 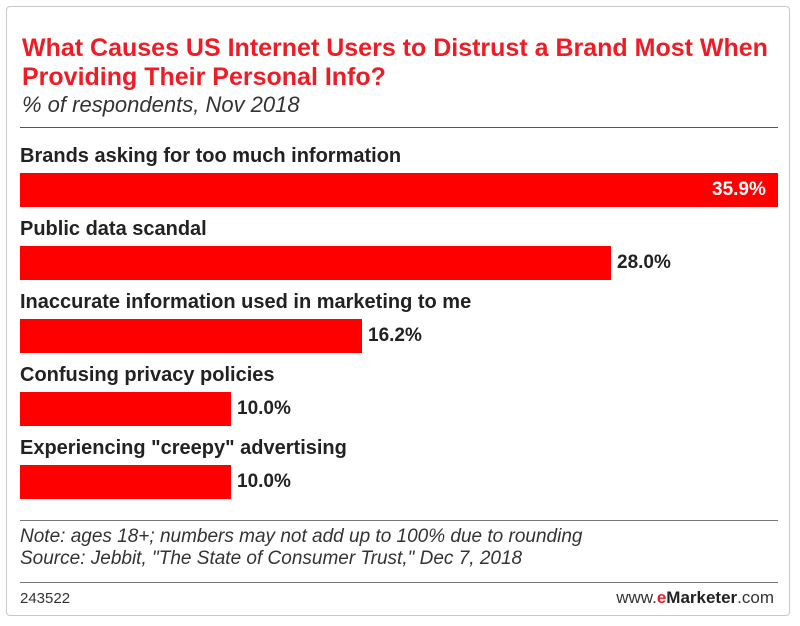 What do you see at coordinates (183, 448) in the screenshot?
I see `category-label: Experiencing "creepy" advertising` at bounding box center [183, 448].